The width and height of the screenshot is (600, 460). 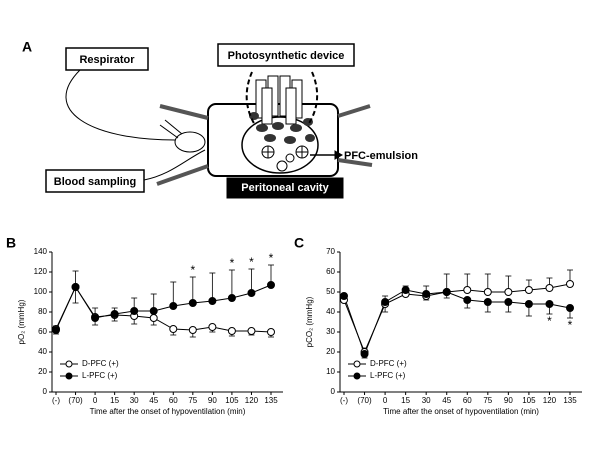 I want to click on y-axis-label: pCO₂ (mmHg), so click(x=309, y=321).